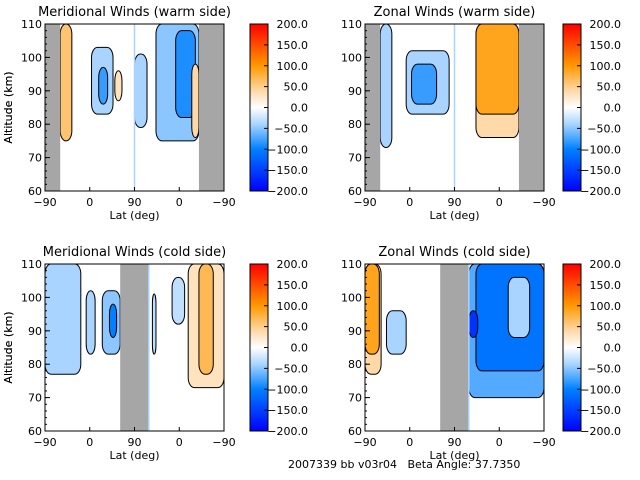  I want to click on panel-title: Zonal Winds (cold side), so click(454, 252).